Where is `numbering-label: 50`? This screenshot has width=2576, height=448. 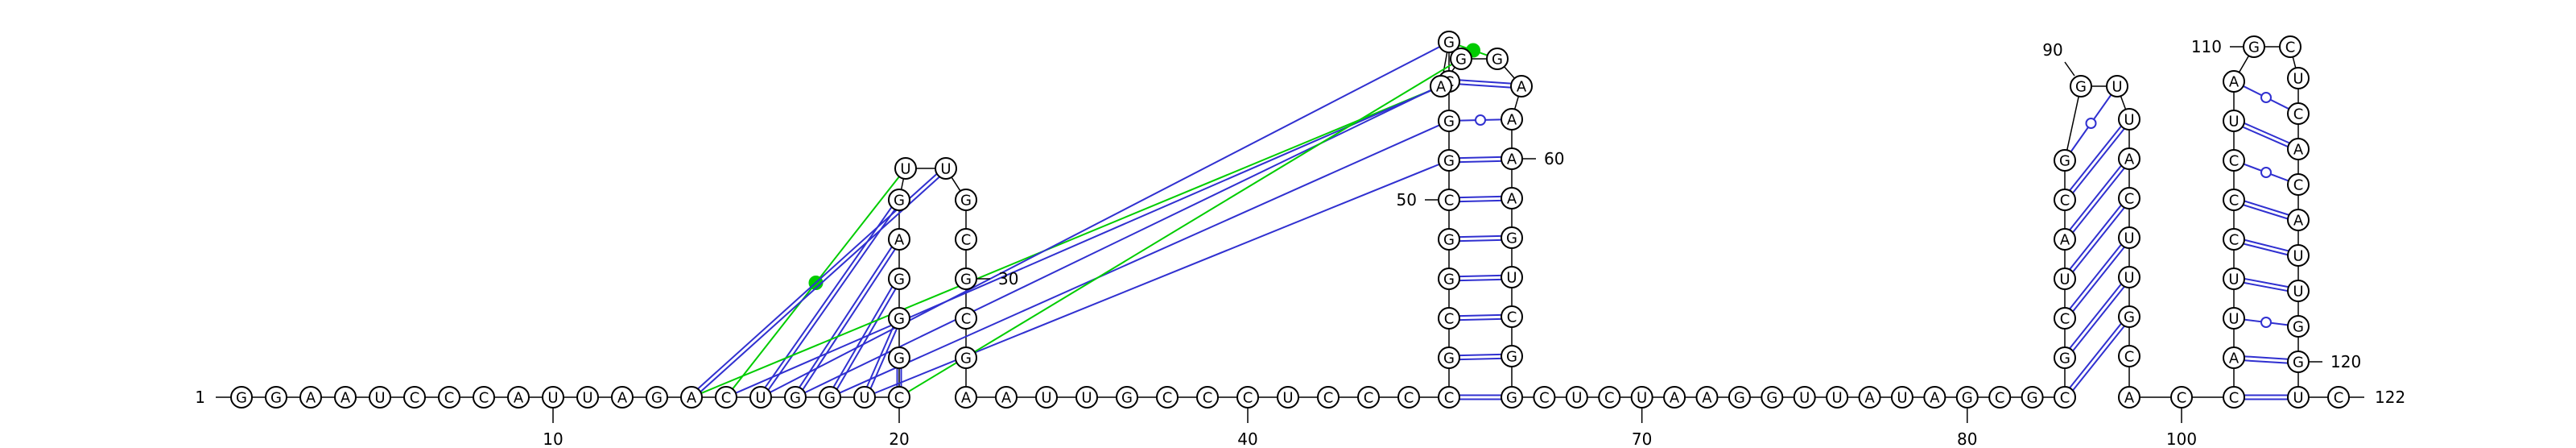 numbering-label: 50 is located at coordinates (1407, 199).